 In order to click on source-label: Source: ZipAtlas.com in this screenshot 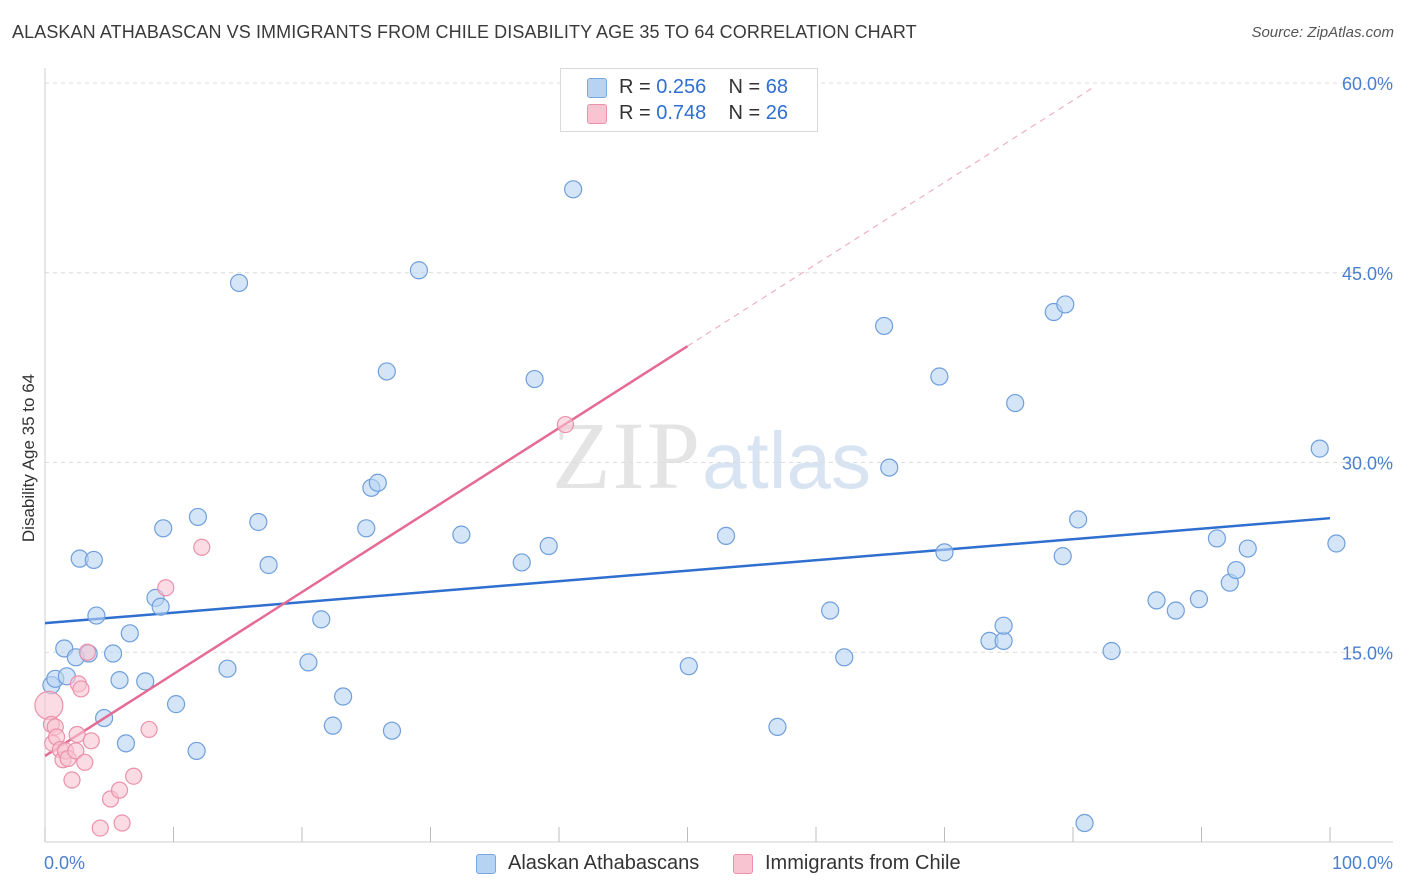, I will do `click(1322, 32)`.